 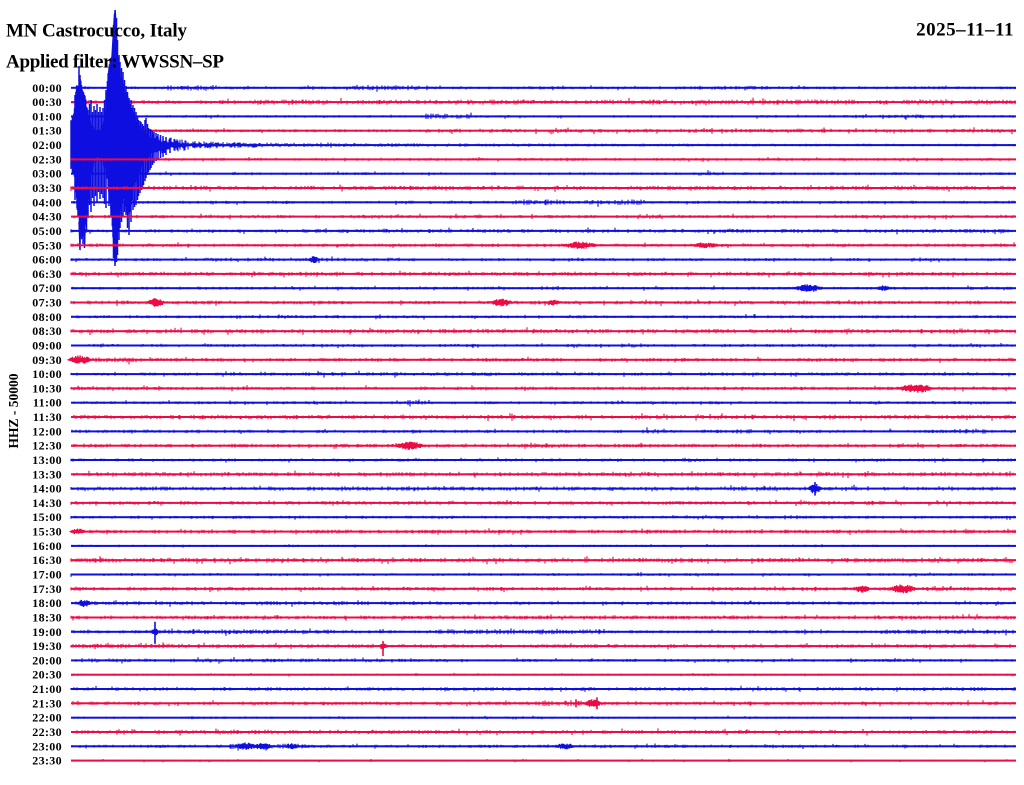 I want to click on svg-text: 13:00, so click(x=47, y=460).